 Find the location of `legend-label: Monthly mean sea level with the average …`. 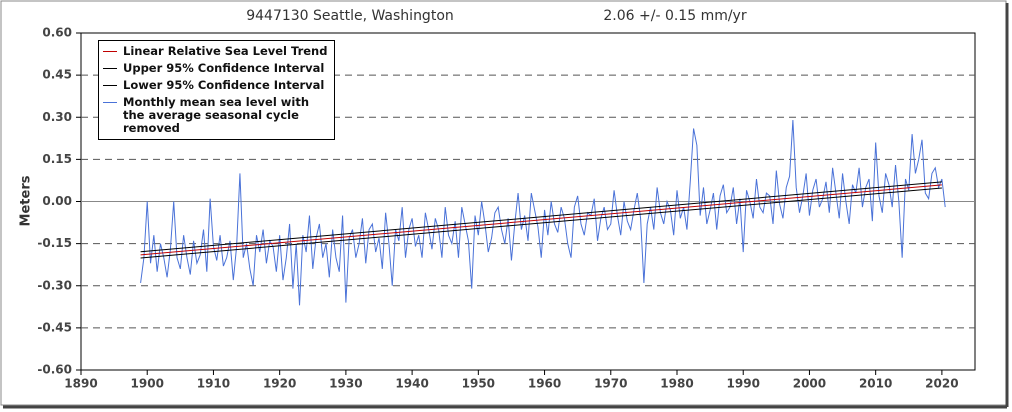

legend-label: Monthly mean sea level with the average … is located at coordinates (216, 115).